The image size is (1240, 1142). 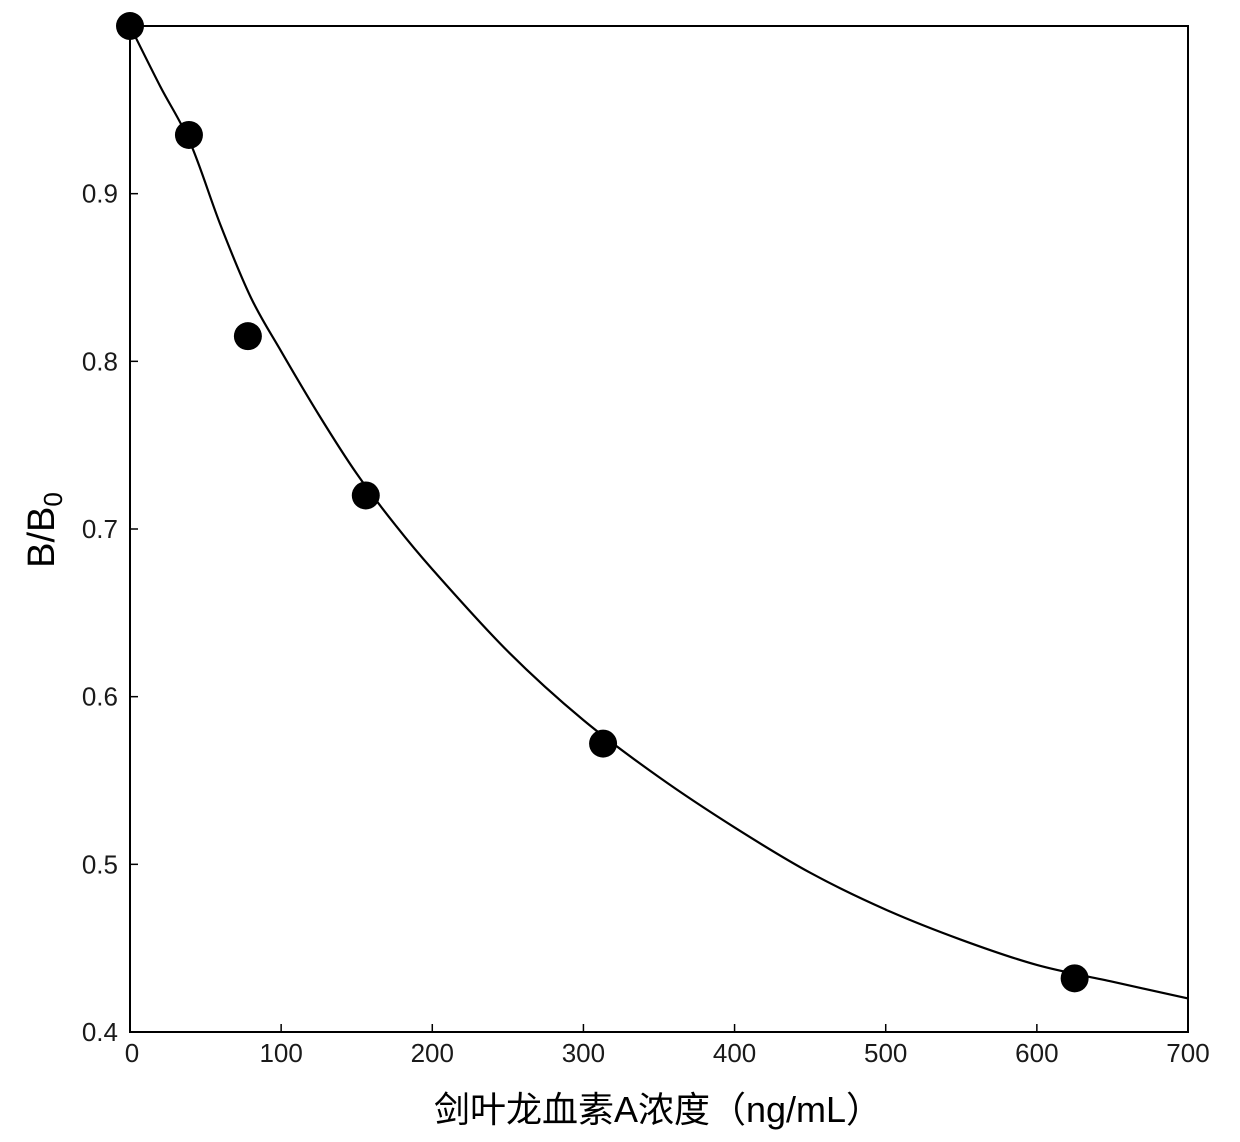 I want to click on y-tick-label: 0.6, so click(x=100, y=697).